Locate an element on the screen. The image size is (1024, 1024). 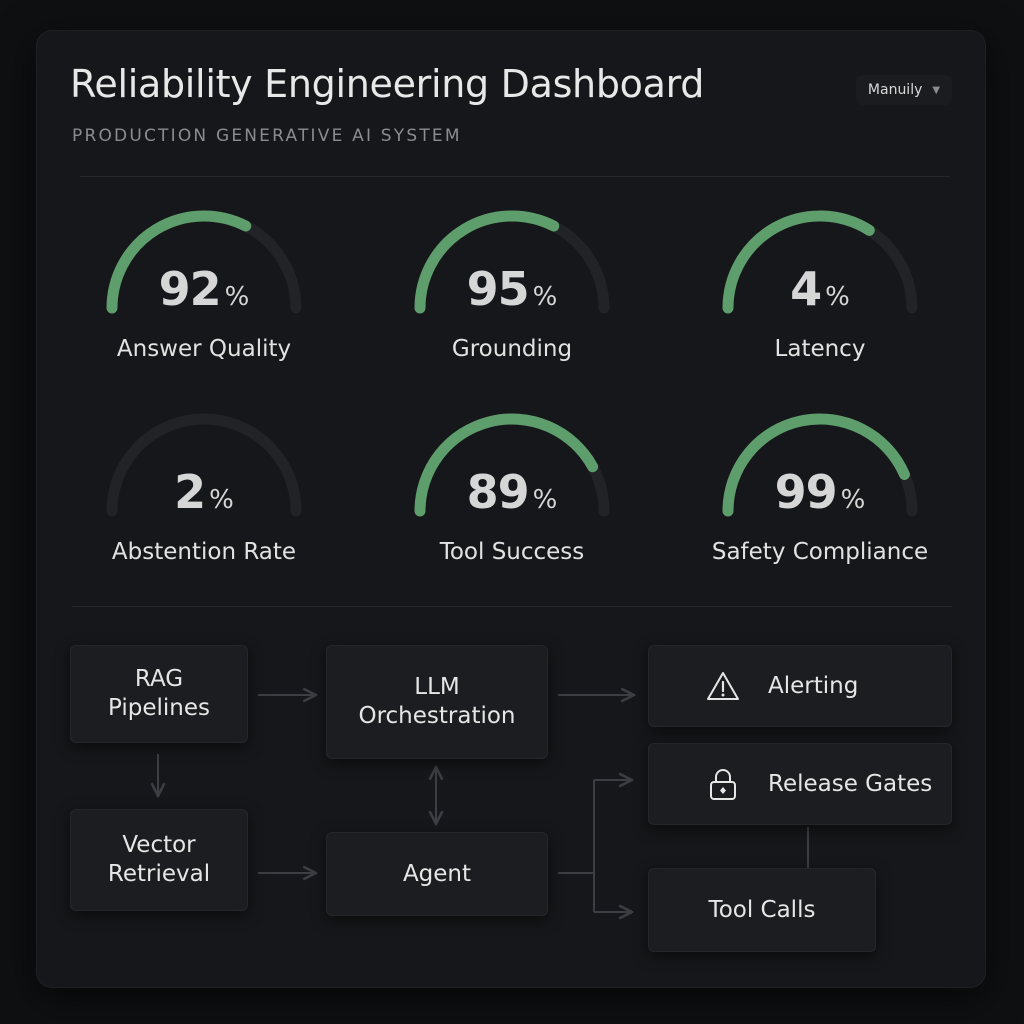
gauge-value: 95 is located at coordinates (498, 289).